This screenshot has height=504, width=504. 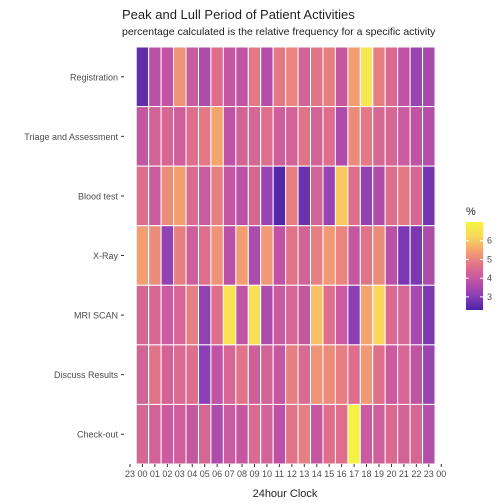 I want to click on legend-title: %, so click(x=471, y=212).